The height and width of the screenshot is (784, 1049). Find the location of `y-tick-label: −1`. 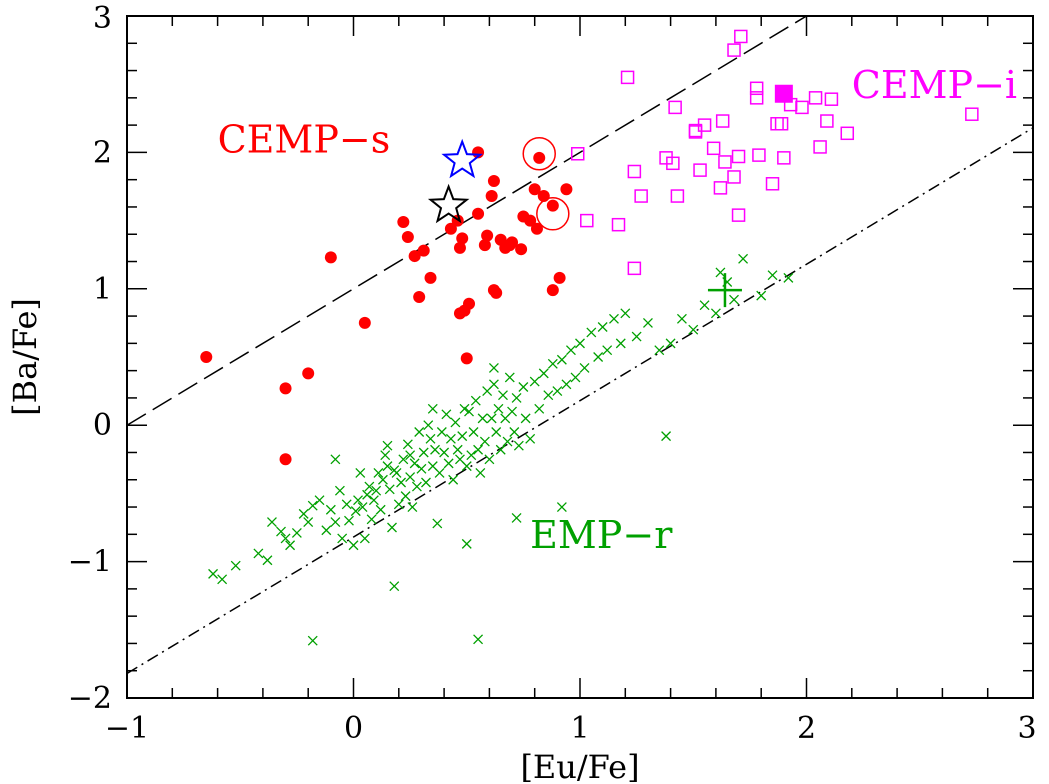

y-tick-label: −1 is located at coordinates (90, 562).